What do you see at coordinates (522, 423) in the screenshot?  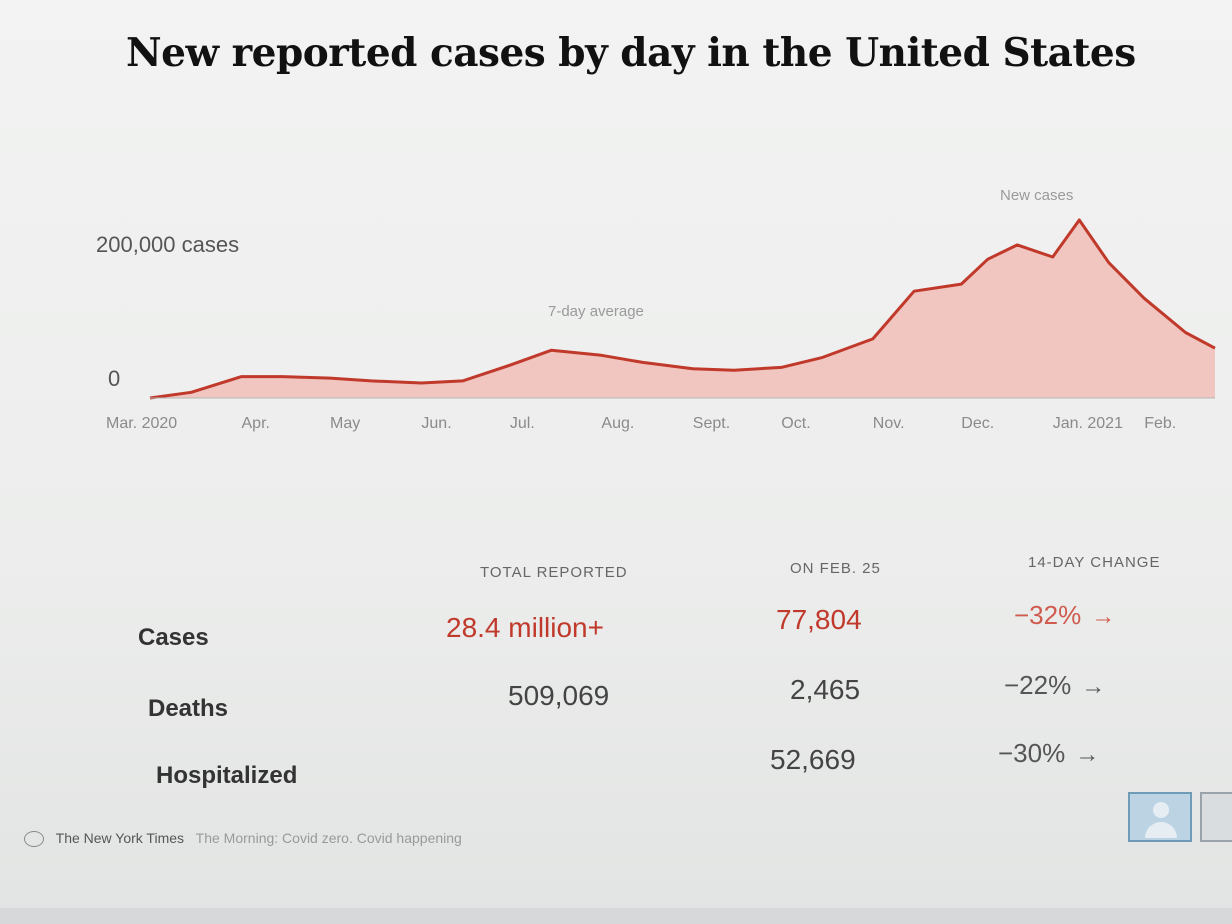 I see `x-tick-label: Jul.` at bounding box center [522, 423].